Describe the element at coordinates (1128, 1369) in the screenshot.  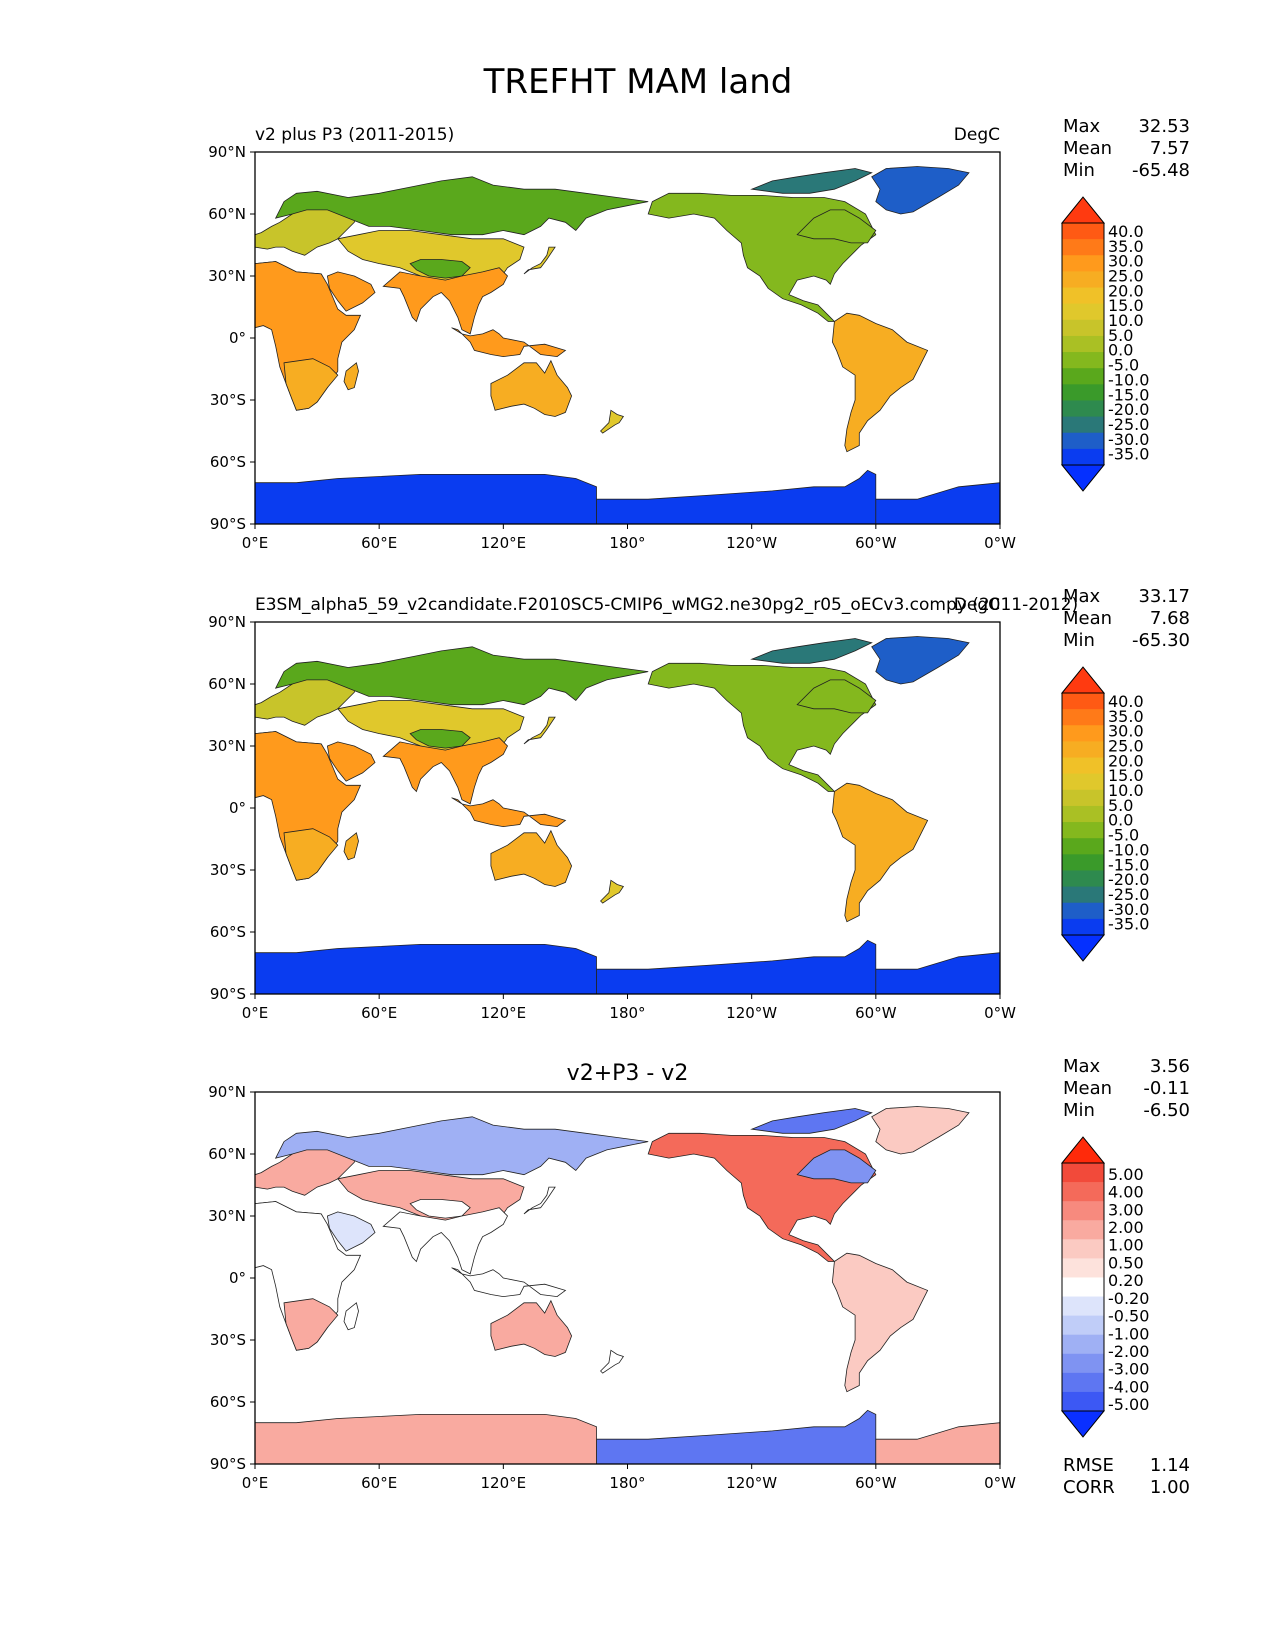
I see `colorbar-tick-label: -3.00` at that location.